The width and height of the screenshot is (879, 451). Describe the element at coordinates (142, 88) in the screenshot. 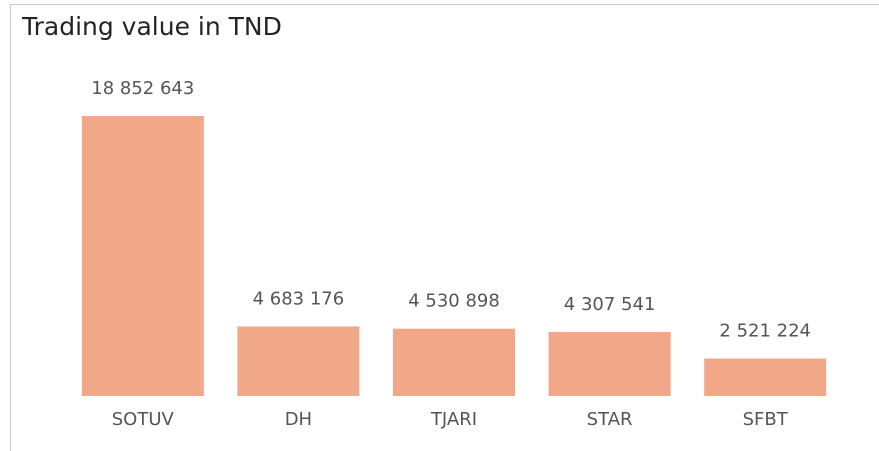

I see `value-label: 18 852 643` at that location.